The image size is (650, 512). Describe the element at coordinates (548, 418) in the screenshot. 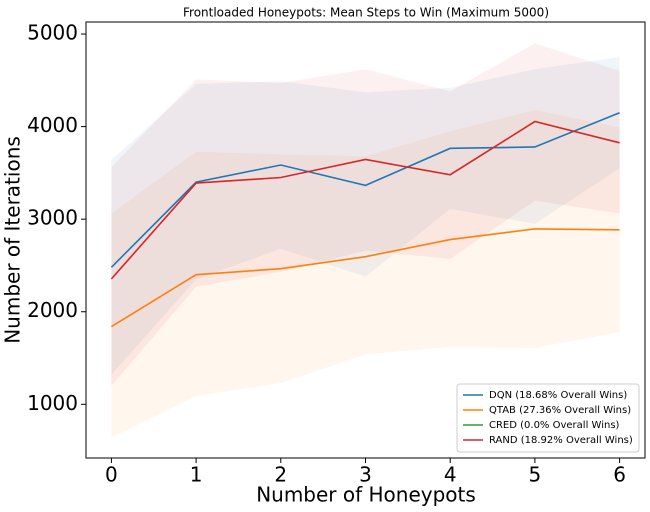

I see `legend-box` at that location.